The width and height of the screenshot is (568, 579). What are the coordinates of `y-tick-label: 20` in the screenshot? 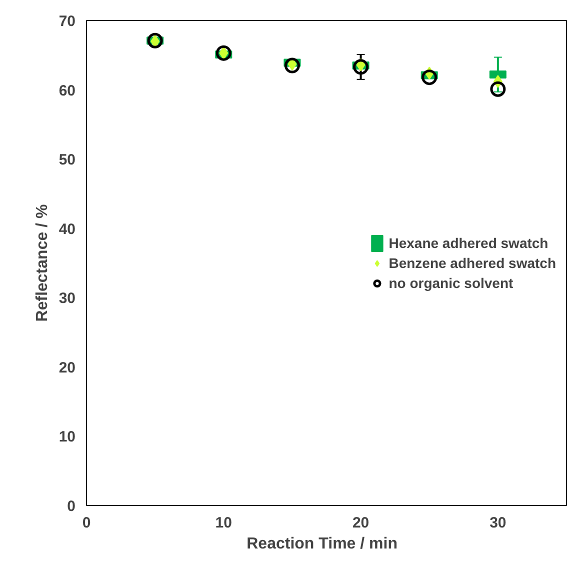 It's located at (67, 367).